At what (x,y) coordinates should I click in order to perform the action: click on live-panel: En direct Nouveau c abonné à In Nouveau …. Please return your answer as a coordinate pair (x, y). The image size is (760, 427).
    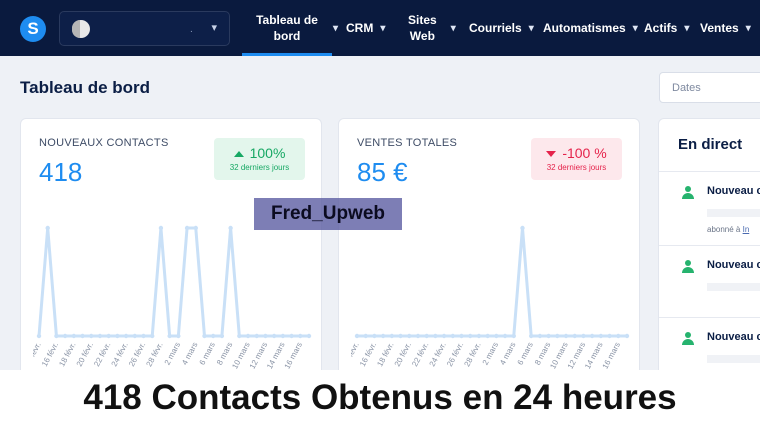
    Looking at the image, I should click on (709, 253).